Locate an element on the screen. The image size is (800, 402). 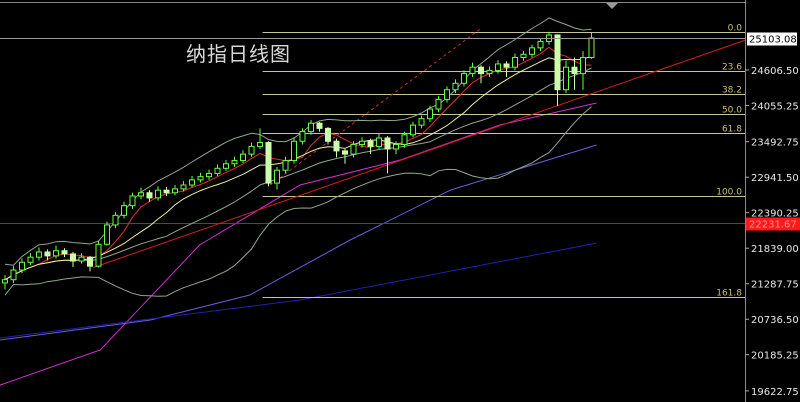
fib-level-label: 50.0 is located at coordinates (732, 111).